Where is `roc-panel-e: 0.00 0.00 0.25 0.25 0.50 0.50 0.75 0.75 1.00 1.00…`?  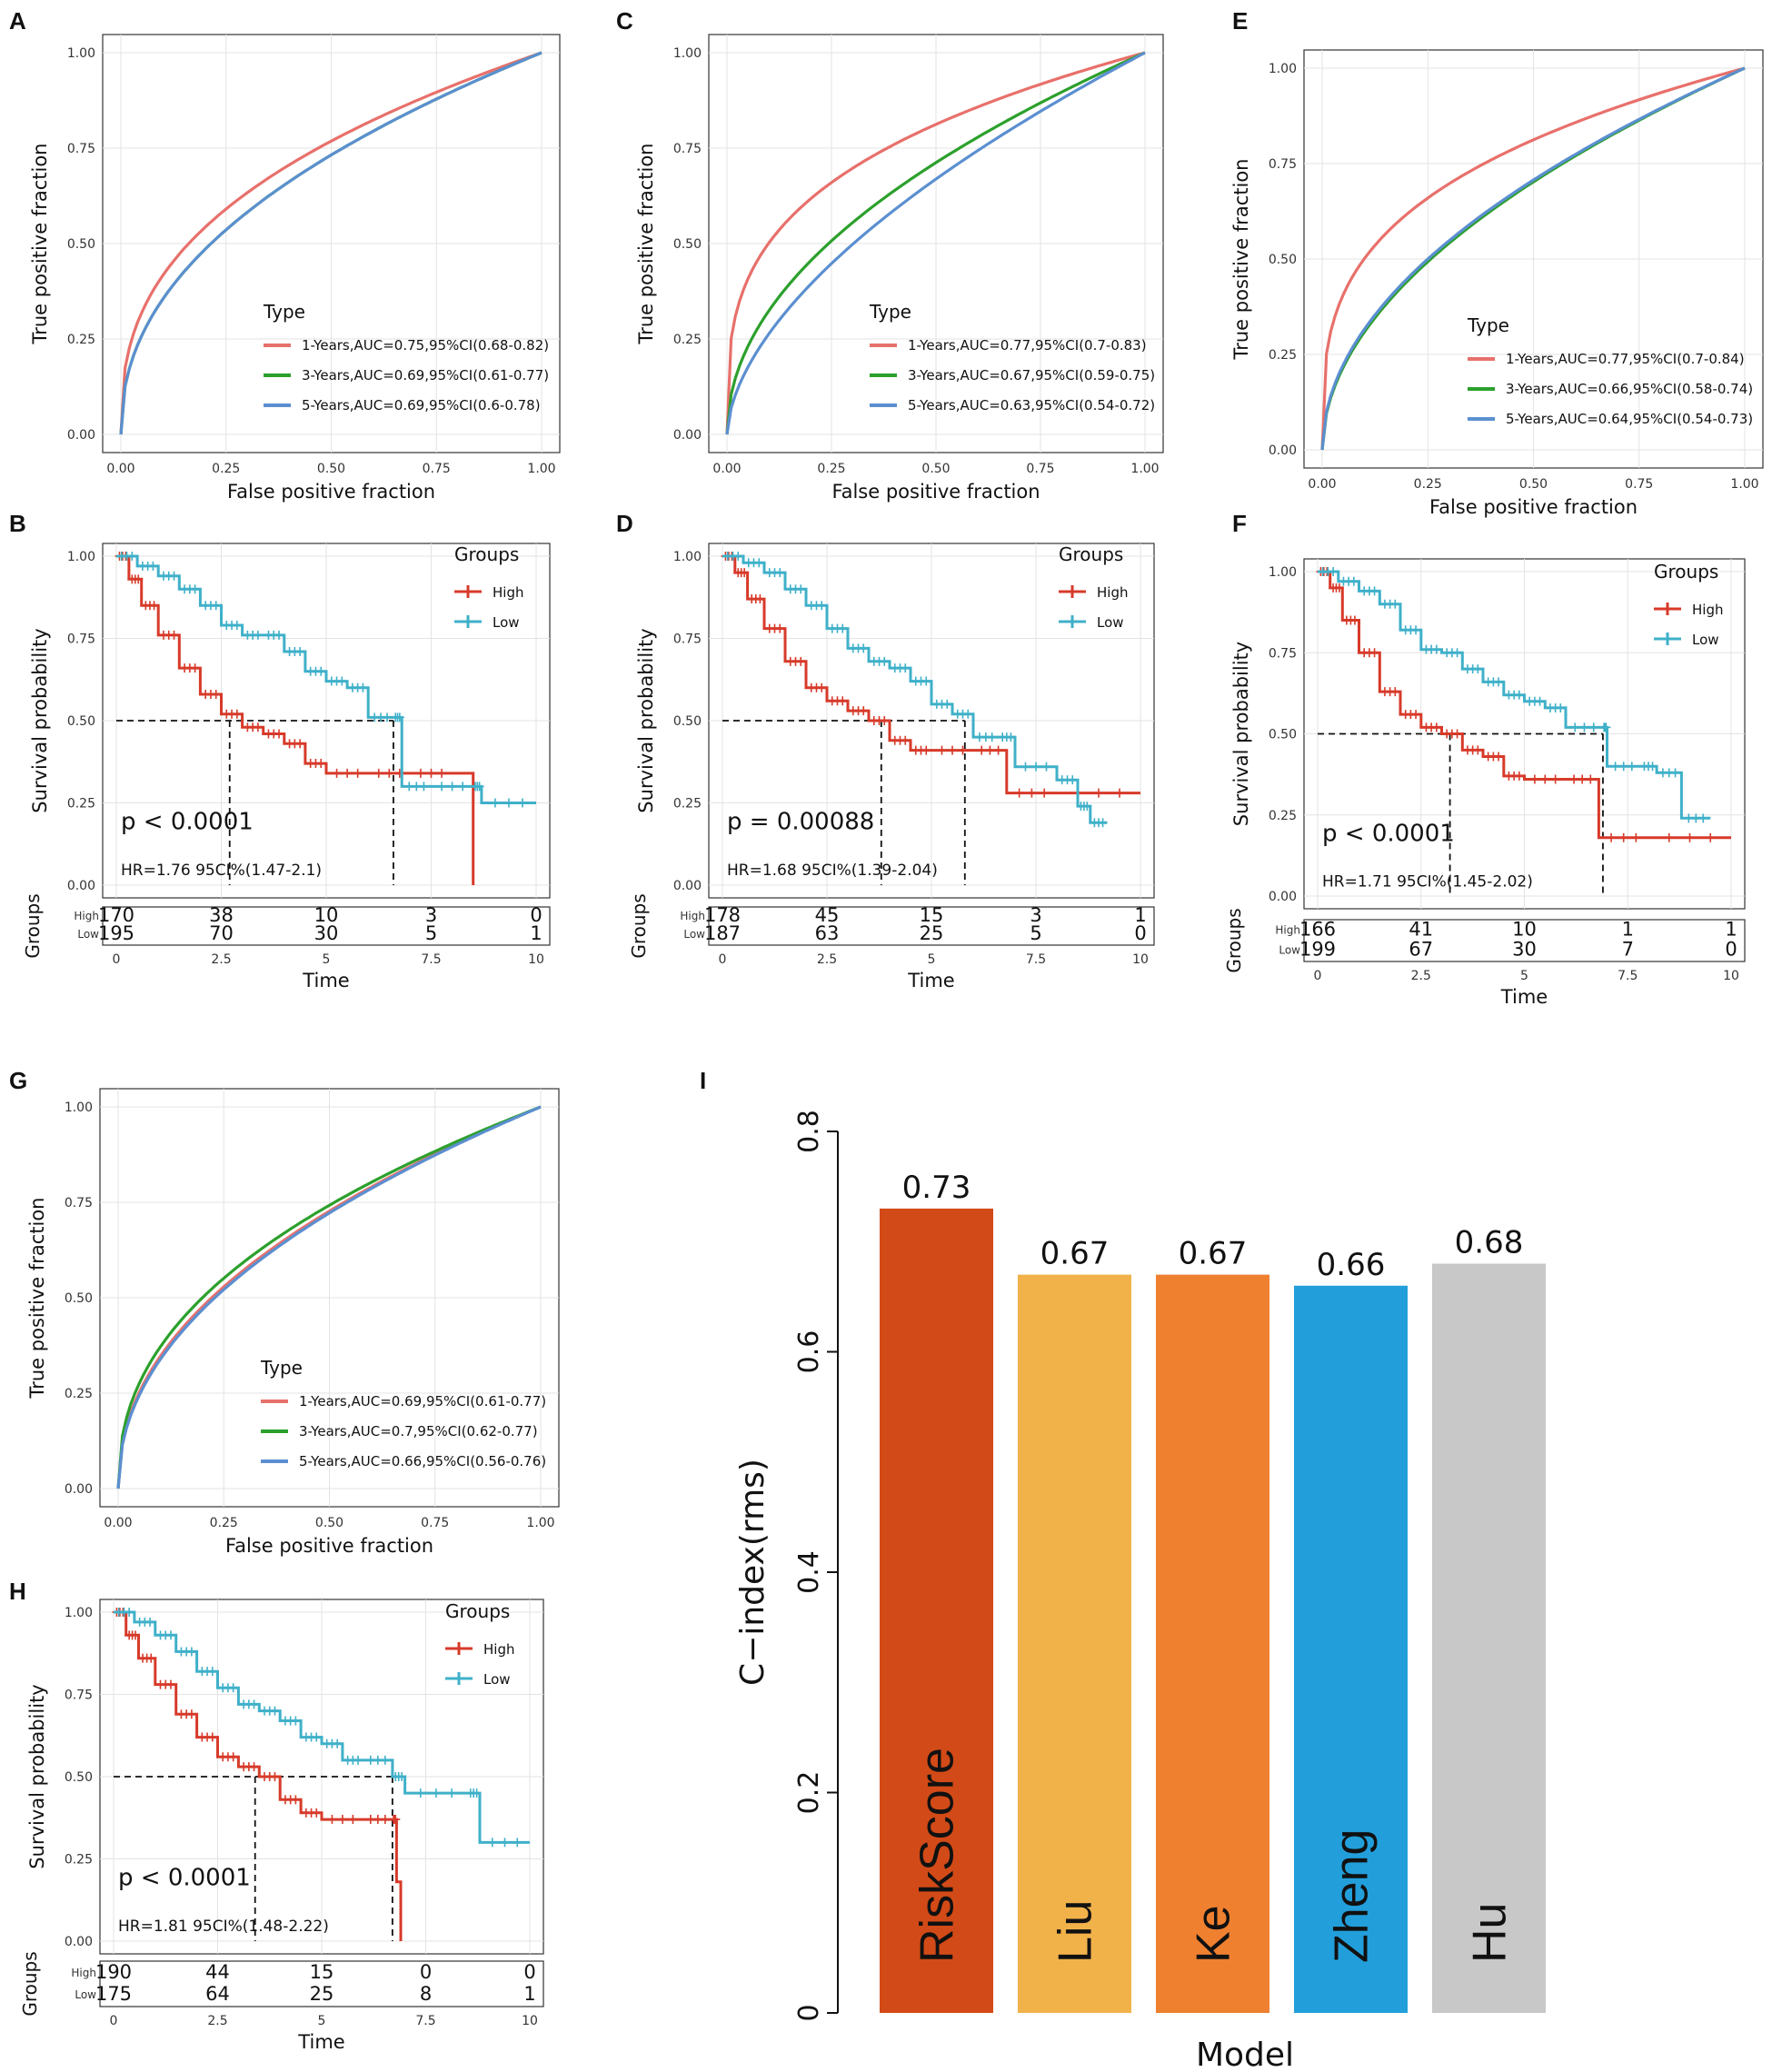 roc-panel-e: 0.00 0.00 0.25 0.25 0.50 0.50 0.75 0.75 1.00 1.00… is located at coordinates (1497, 284).